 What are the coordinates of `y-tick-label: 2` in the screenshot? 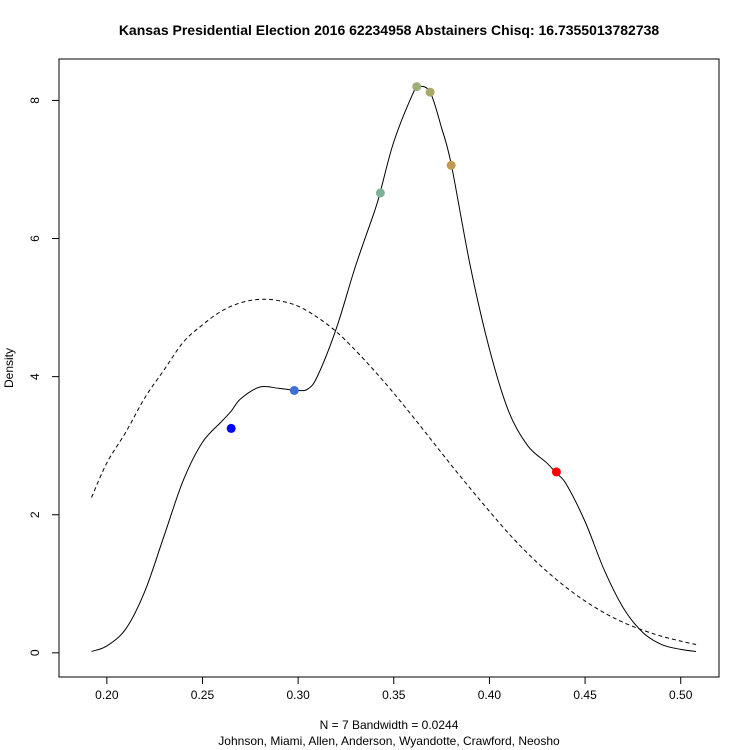 It's located at (35, 514).